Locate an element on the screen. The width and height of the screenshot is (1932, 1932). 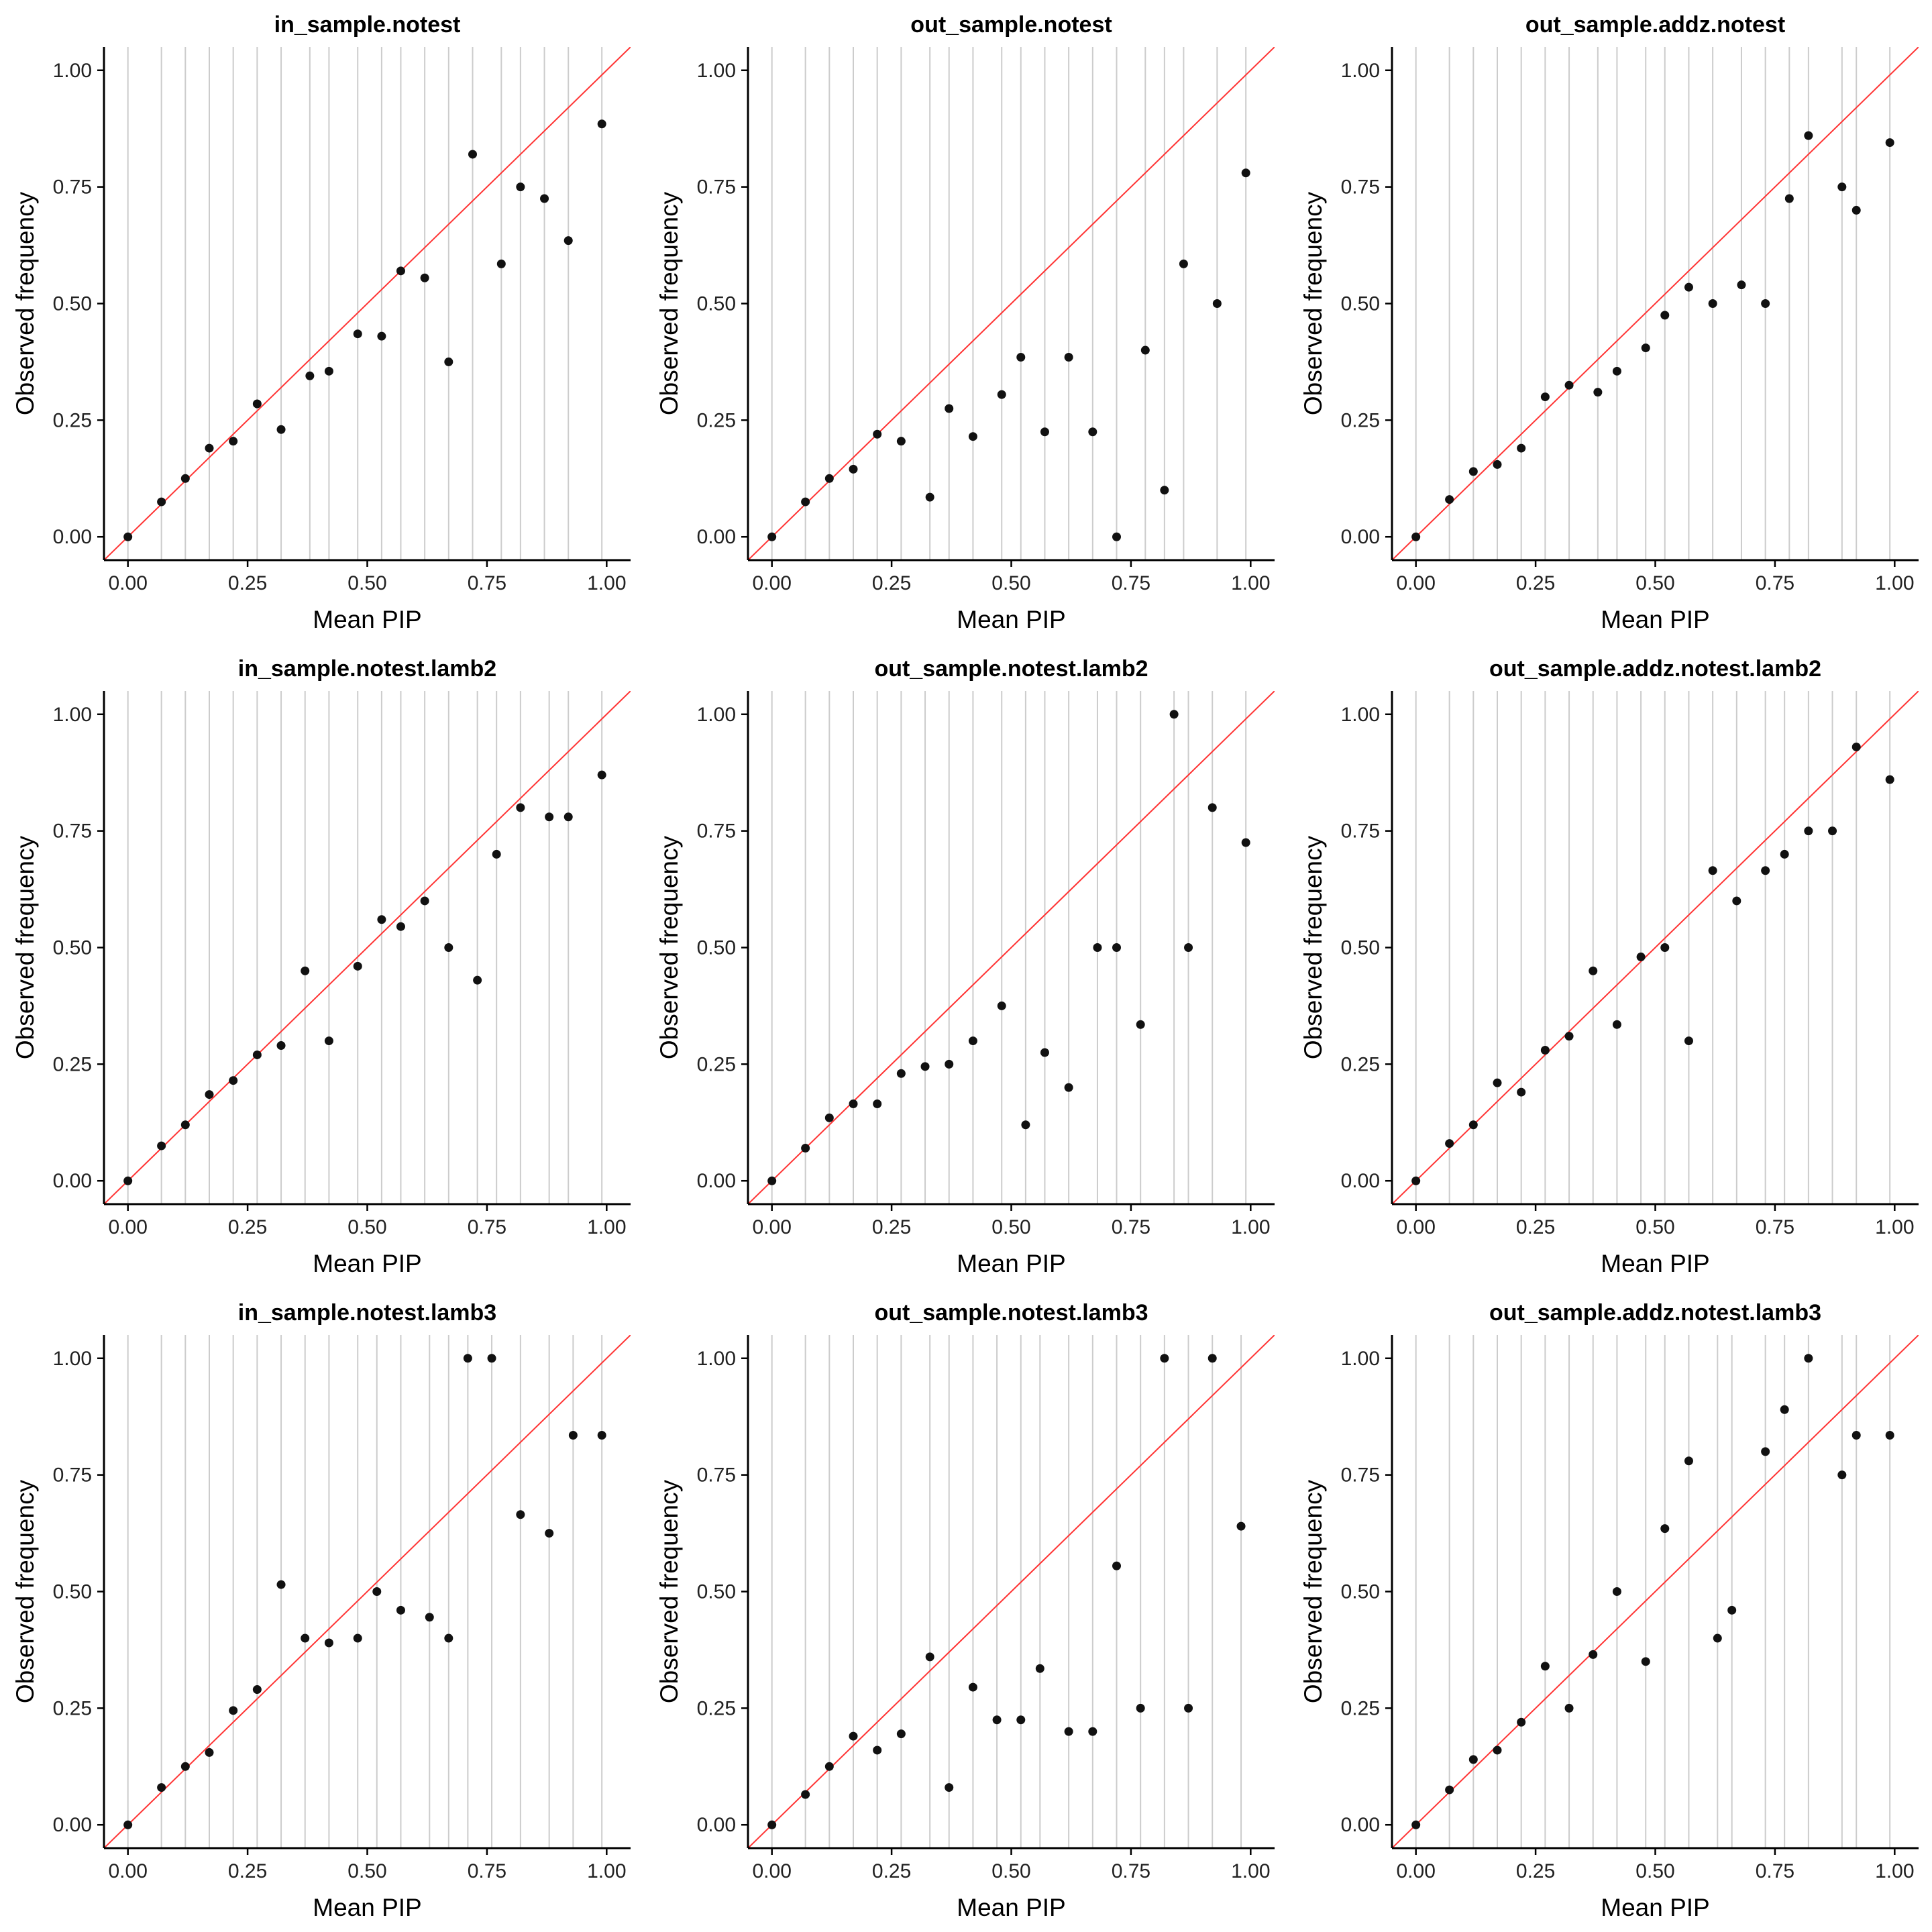
x-tick-label: 0.25 is located at coordinates (1535, 583).